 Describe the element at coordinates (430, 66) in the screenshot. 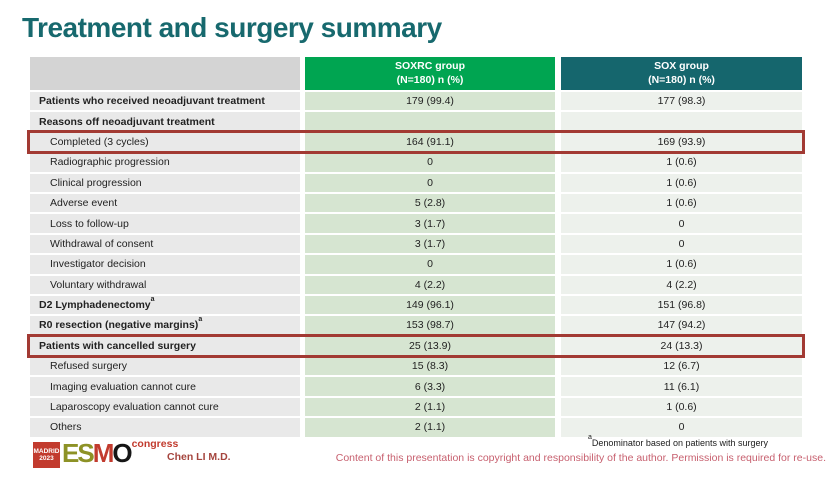

I see `soxrc-group-title: SOXRC group` at that location.